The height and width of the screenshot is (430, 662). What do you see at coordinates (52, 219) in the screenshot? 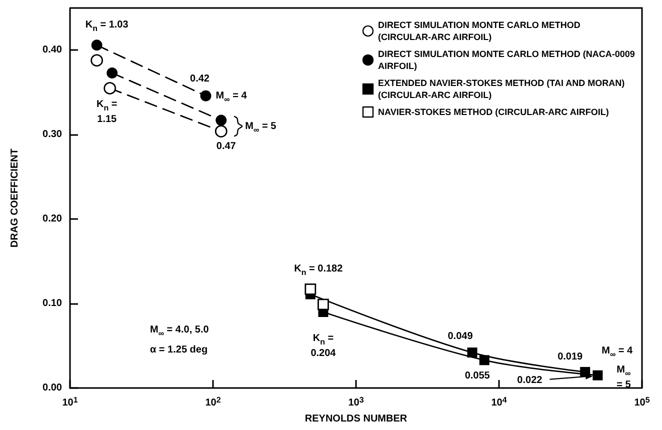
I see `y-tick-label: 0.20` at bounding box center [52, 219].